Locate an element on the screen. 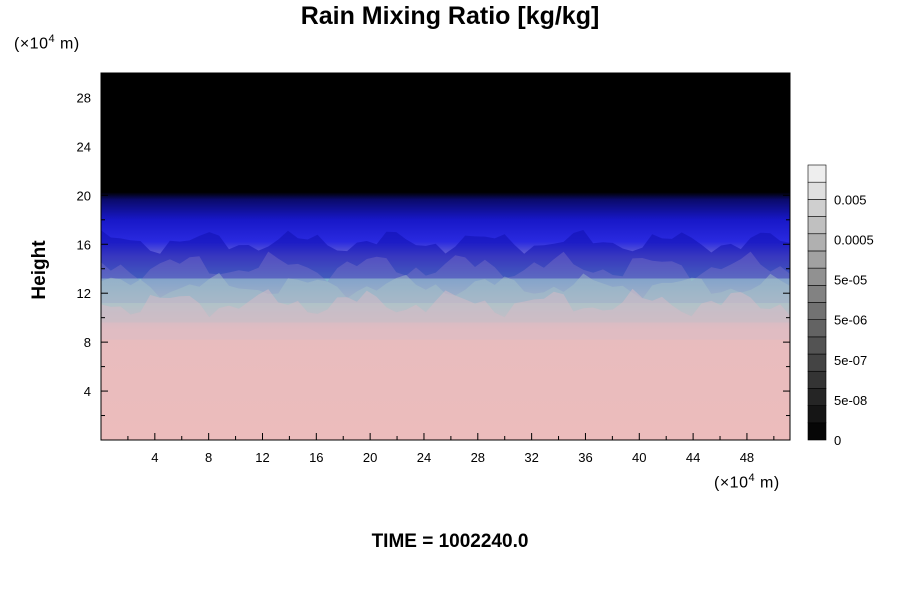 The height and width of the screenshot is (600, 900). purple-turbulence-band is located at coordinates (445, 277).